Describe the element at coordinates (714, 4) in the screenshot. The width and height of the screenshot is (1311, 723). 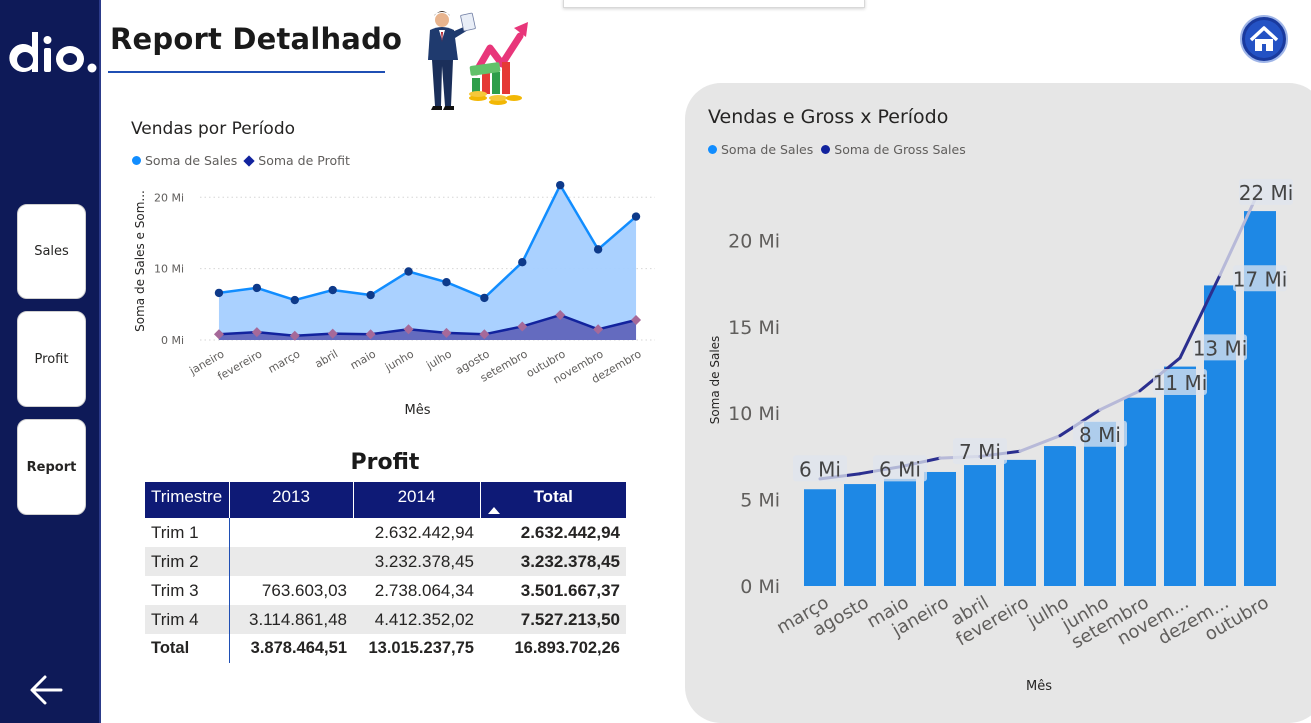
I see `top-placeholder-box` at that location.